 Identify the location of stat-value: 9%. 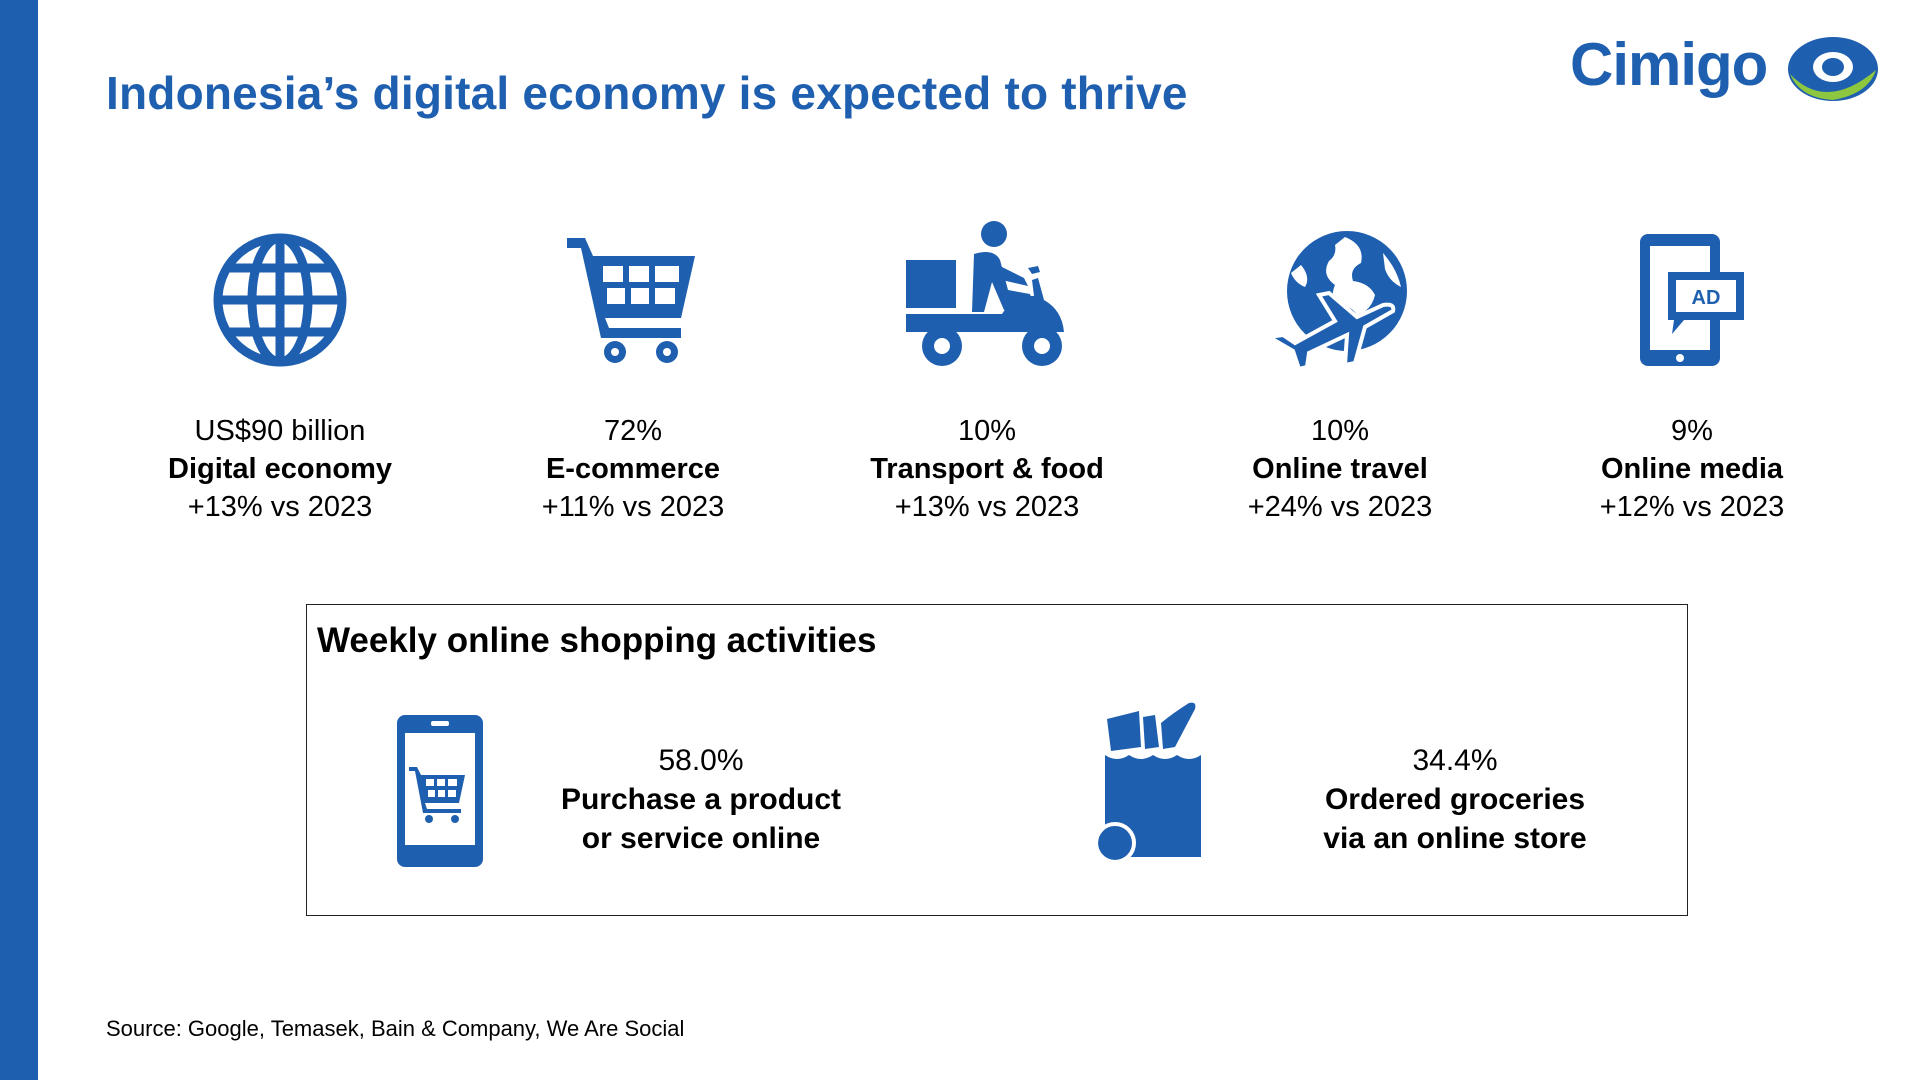
(1692, 431).